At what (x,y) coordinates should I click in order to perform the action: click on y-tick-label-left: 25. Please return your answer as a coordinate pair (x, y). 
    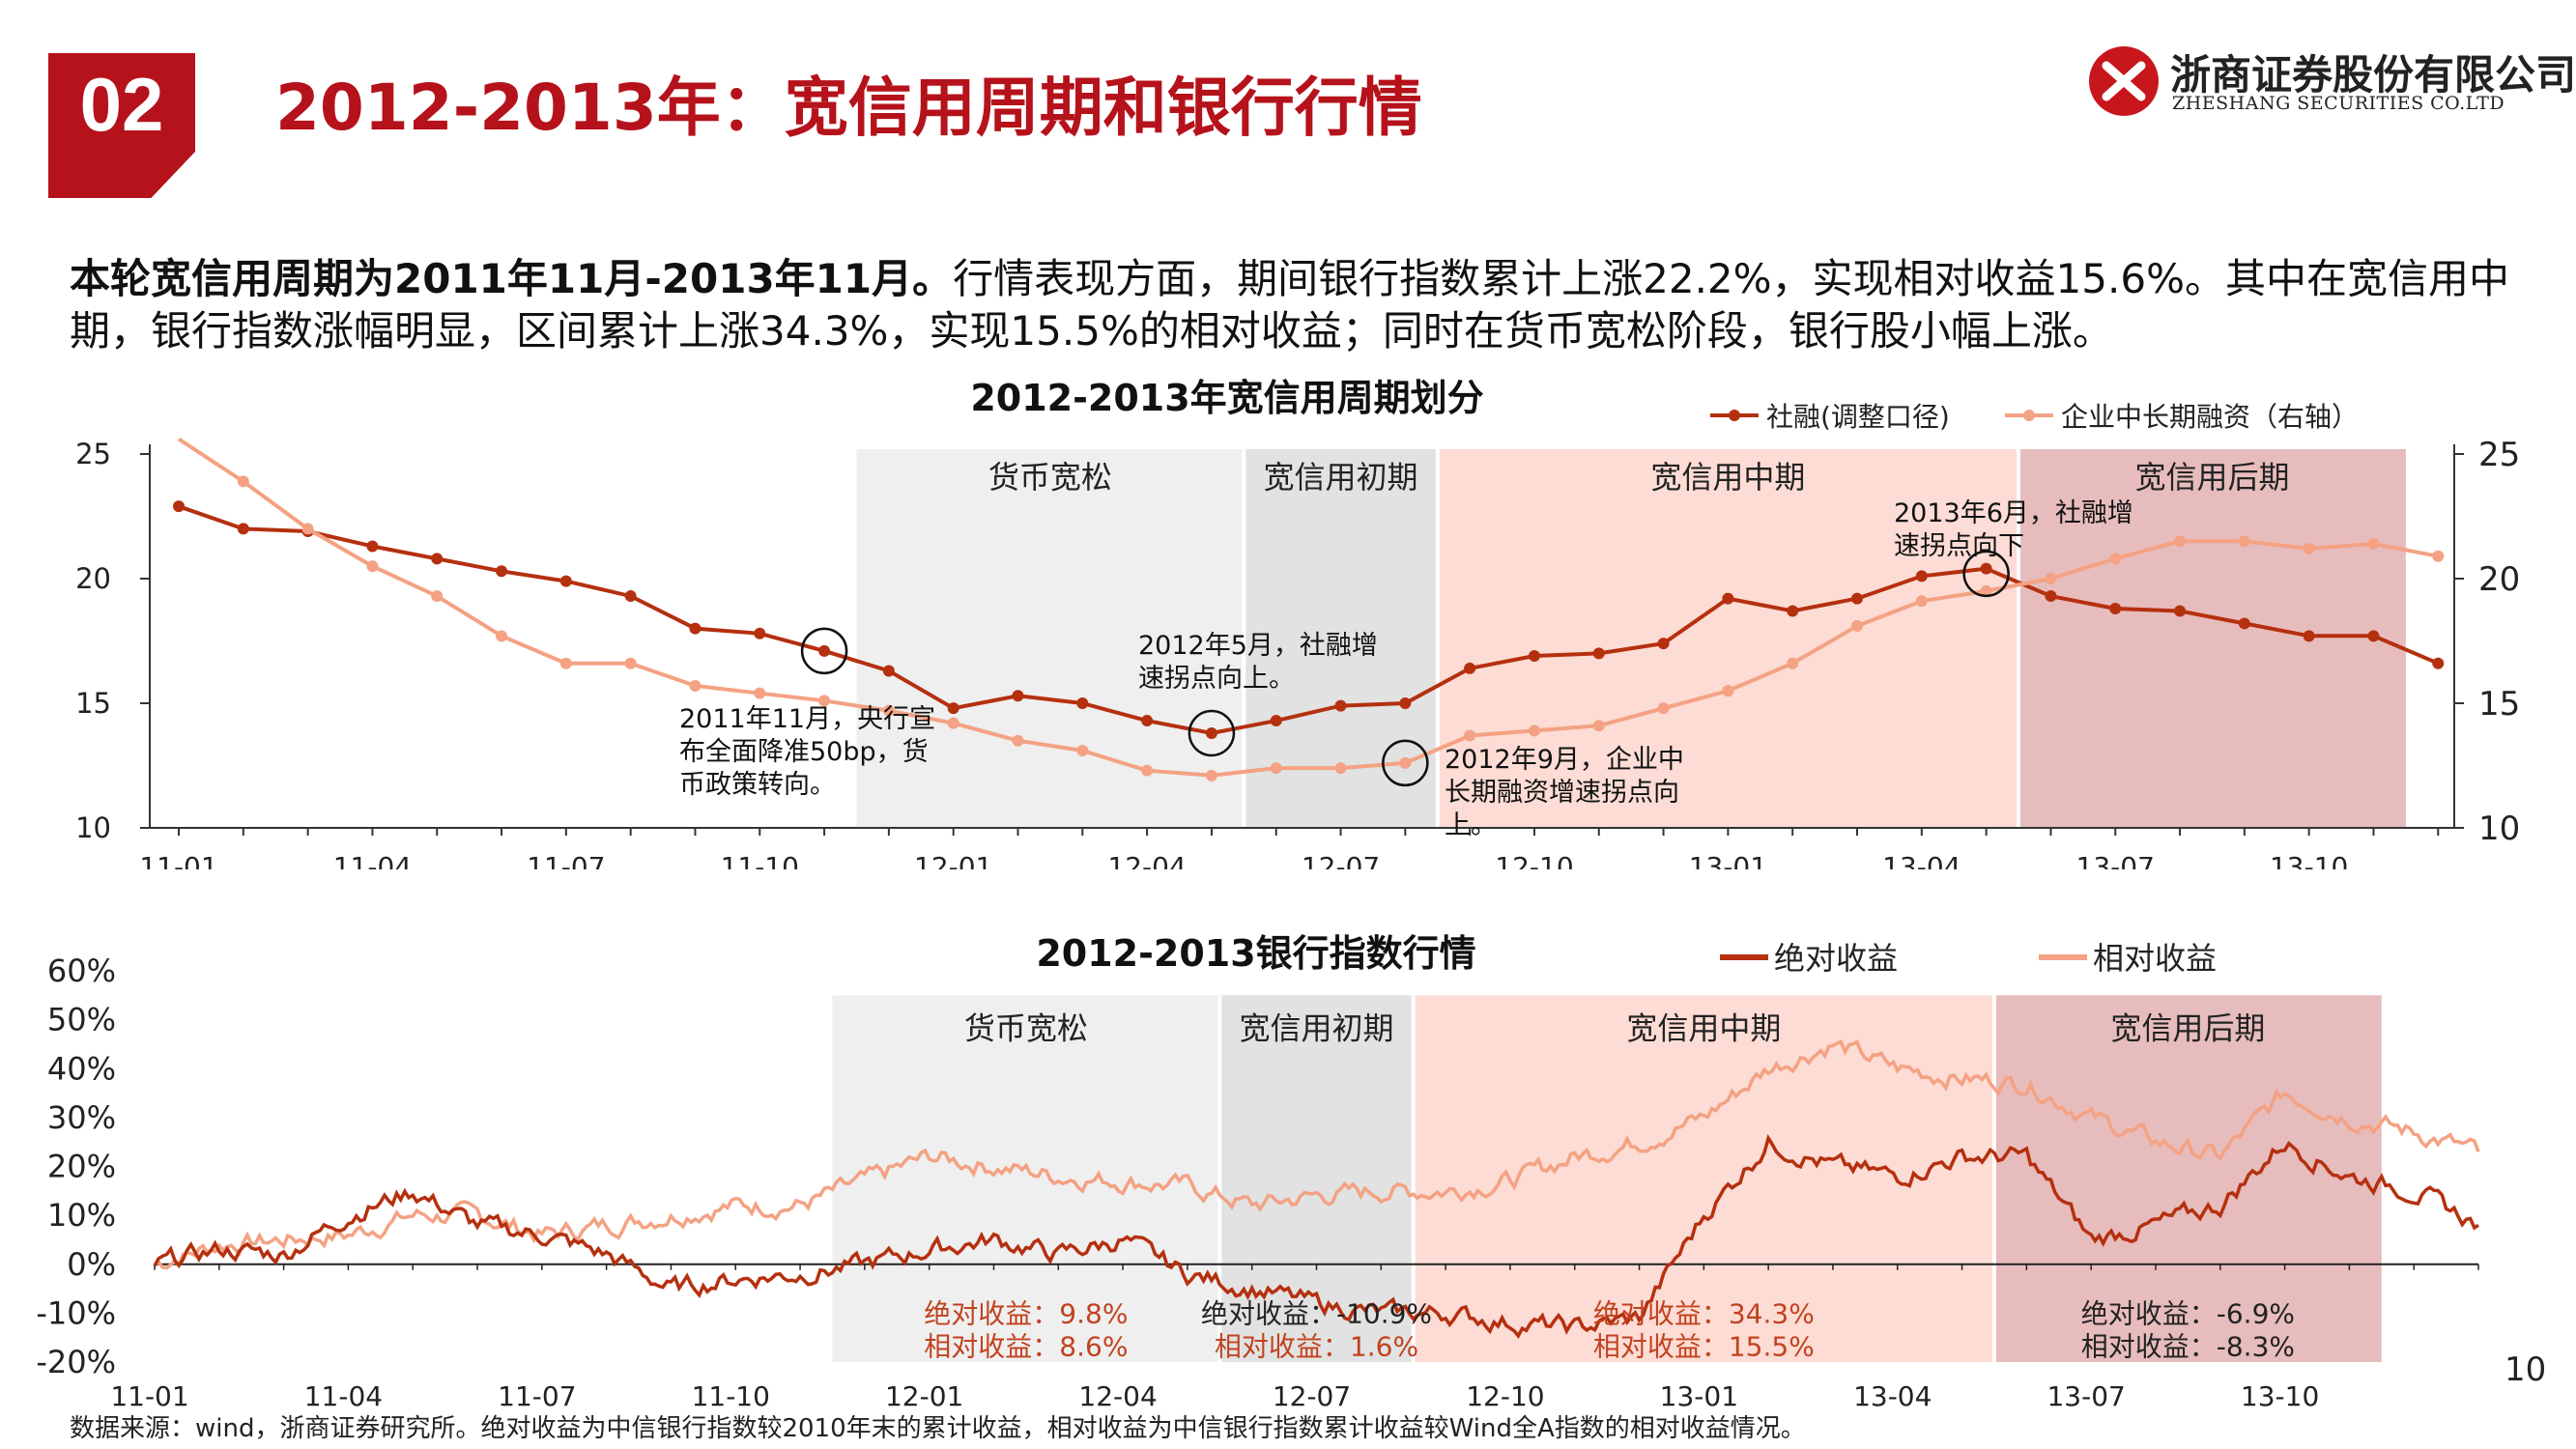
    Looking at the image, I should click on (93, 454).